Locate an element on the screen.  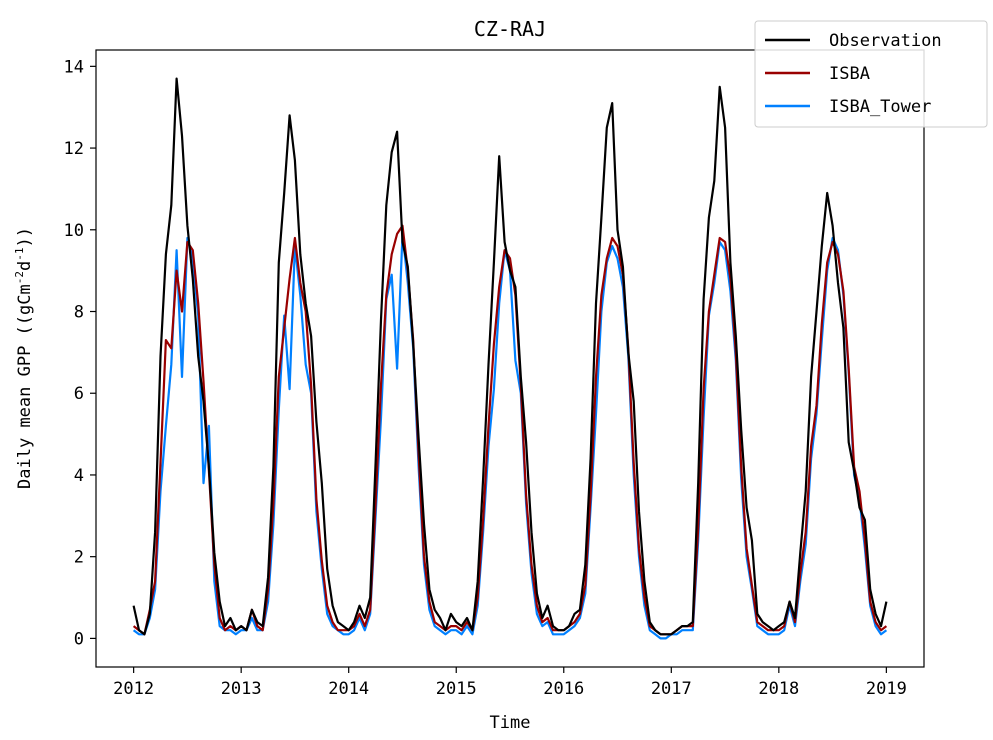
x-tick-label: 2019 is located at coordinates (886, 689).